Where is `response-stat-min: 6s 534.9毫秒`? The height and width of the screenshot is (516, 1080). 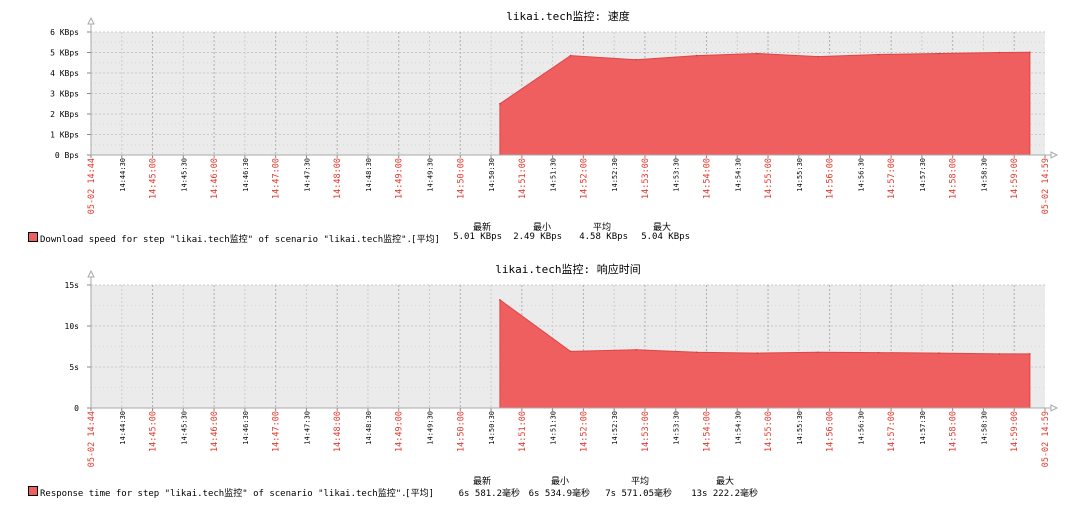 response-stat-min: 6s 534.9毫秒 is located at coordinates (559, 494).